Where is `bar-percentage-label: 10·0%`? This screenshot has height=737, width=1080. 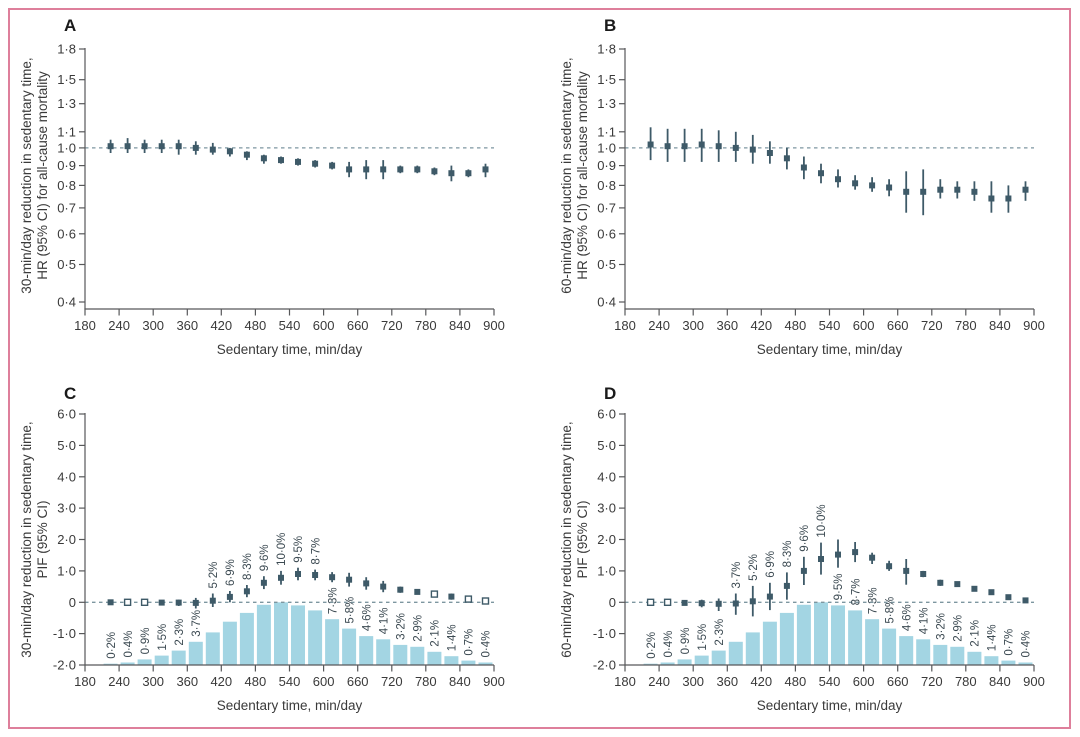
bar-percentage-label: 10·0% is located at coordinates (822, 520).